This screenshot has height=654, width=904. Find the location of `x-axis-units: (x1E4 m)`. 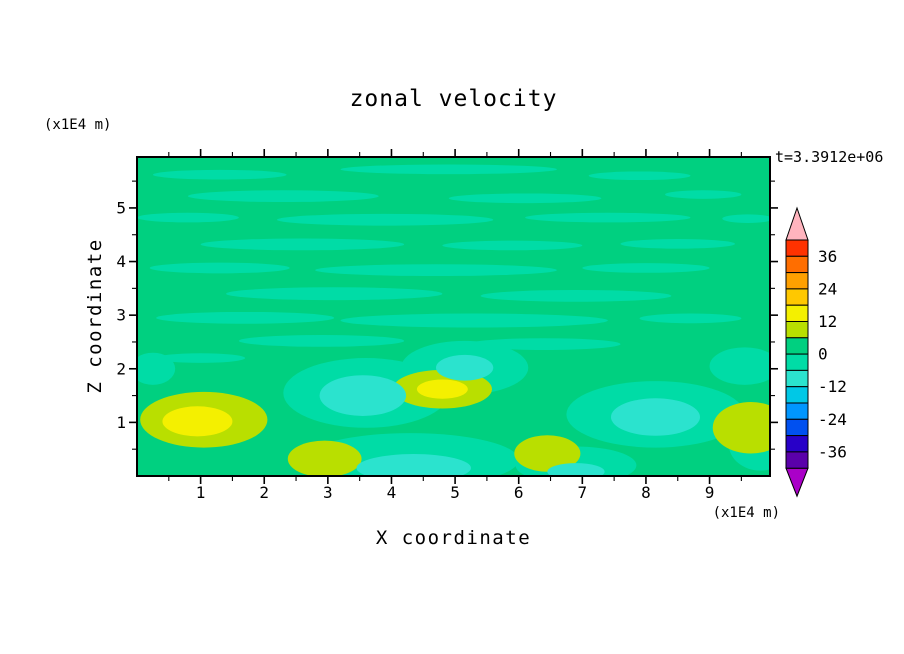

x-axis-units: (x1E4 m) is located at coordinates (746, 513).